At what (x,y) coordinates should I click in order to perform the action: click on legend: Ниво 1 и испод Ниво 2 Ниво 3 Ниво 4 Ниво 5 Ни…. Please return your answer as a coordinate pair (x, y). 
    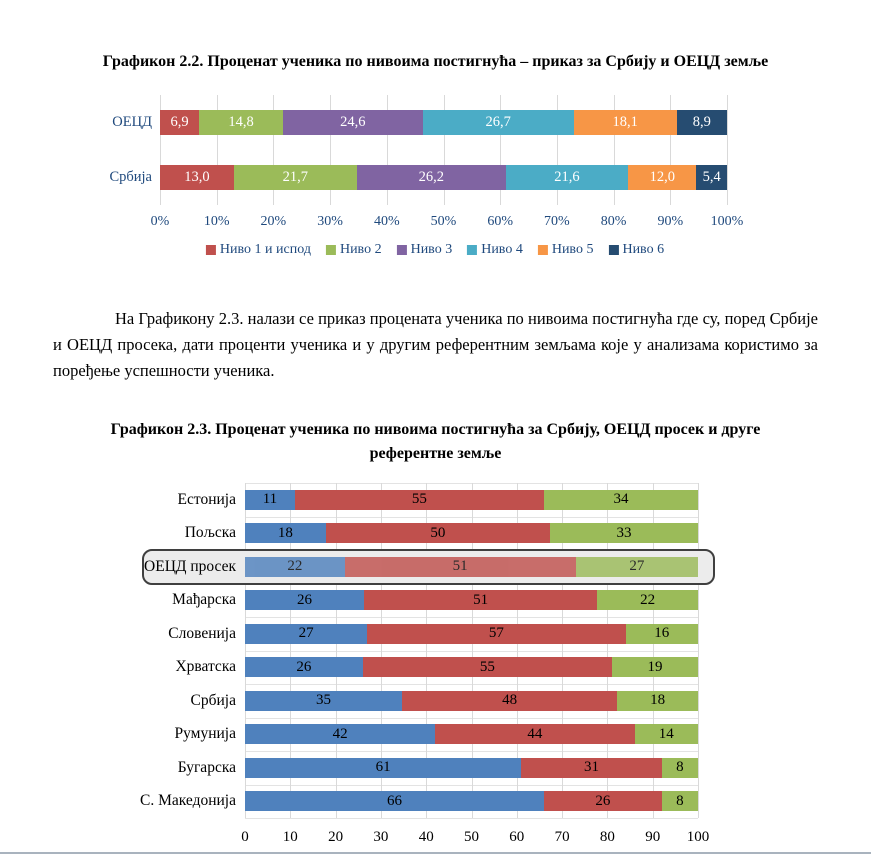
    Looking at the image, I should click on (434, 250).